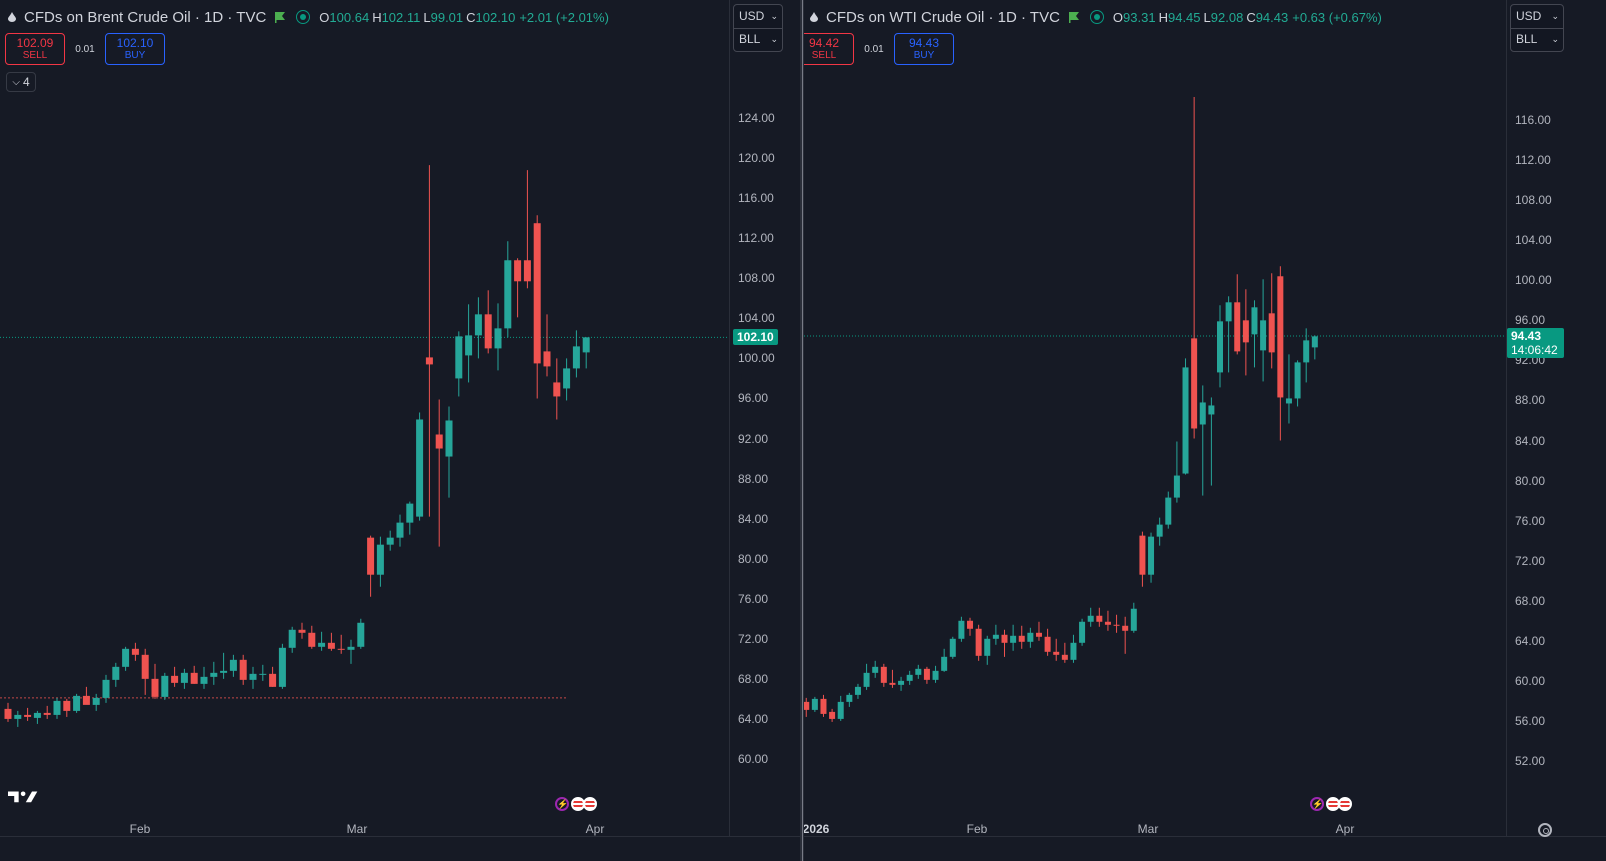  Describe the element at coordinates (145, 17) in the screenshot. I see `symbol-title: CFDs on Brent Crude Oil · 1D · TVC` at that location.